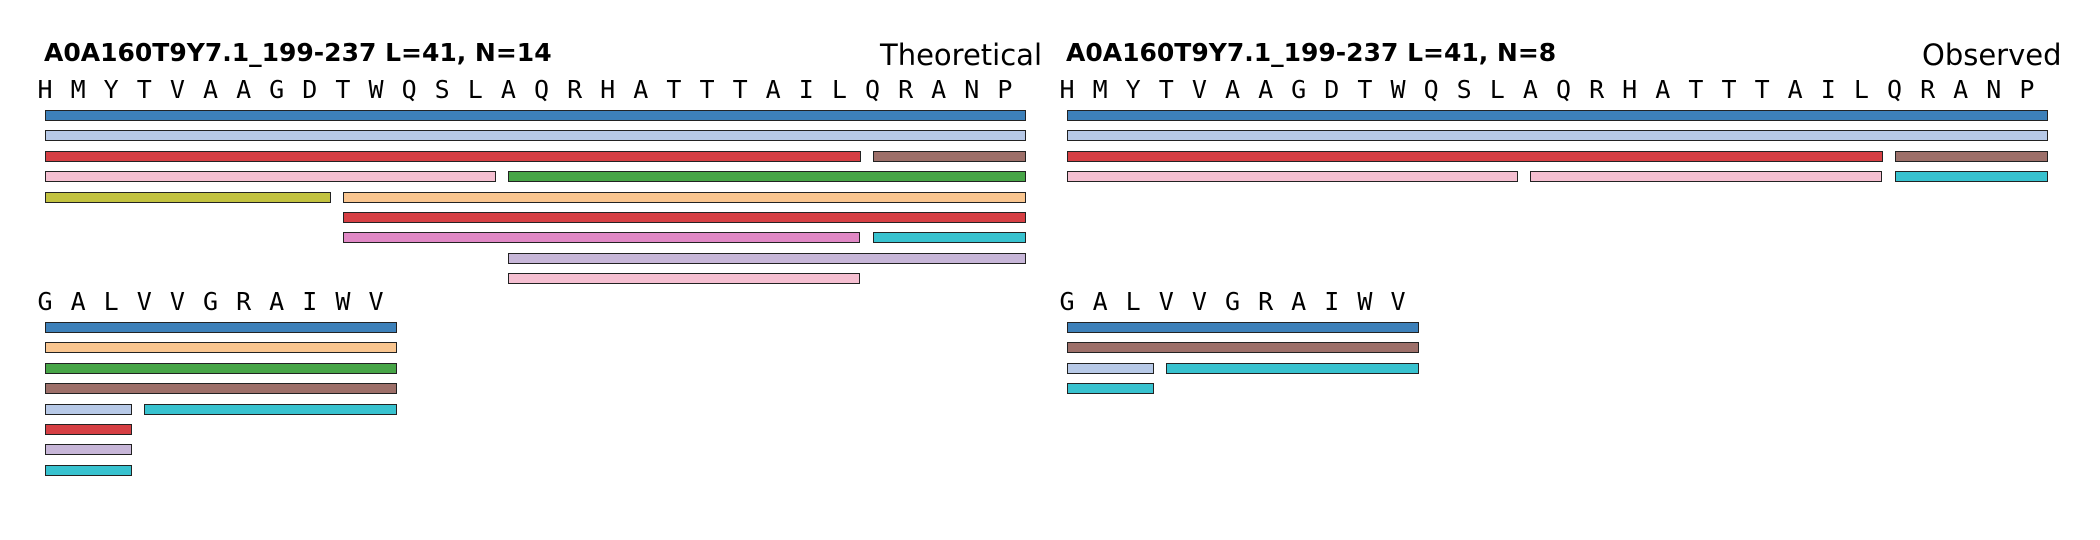 Image resolution: width=2100 pixels, height=540 pixels. Describe the element at coordinates (2027, 89) in the screenshot. I see `residue: P` at that location.